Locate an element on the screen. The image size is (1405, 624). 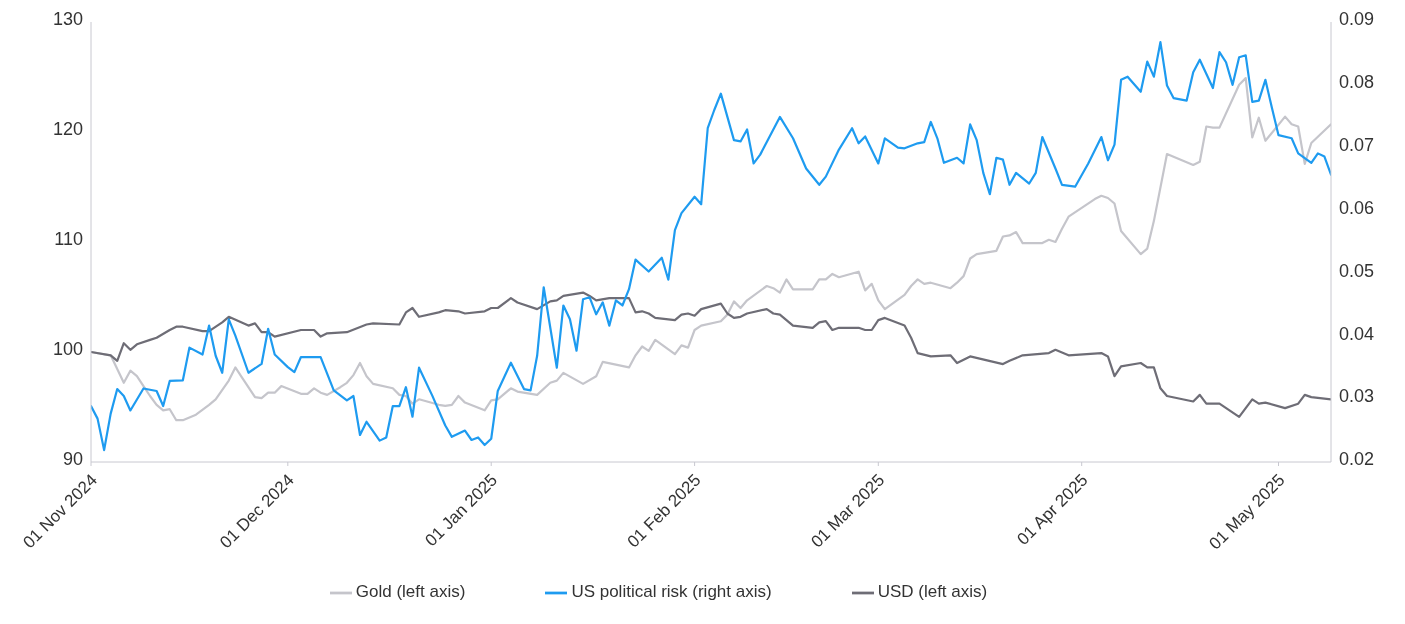
y2-tick-label: 0.03 is located at coordinates (1357, 396).